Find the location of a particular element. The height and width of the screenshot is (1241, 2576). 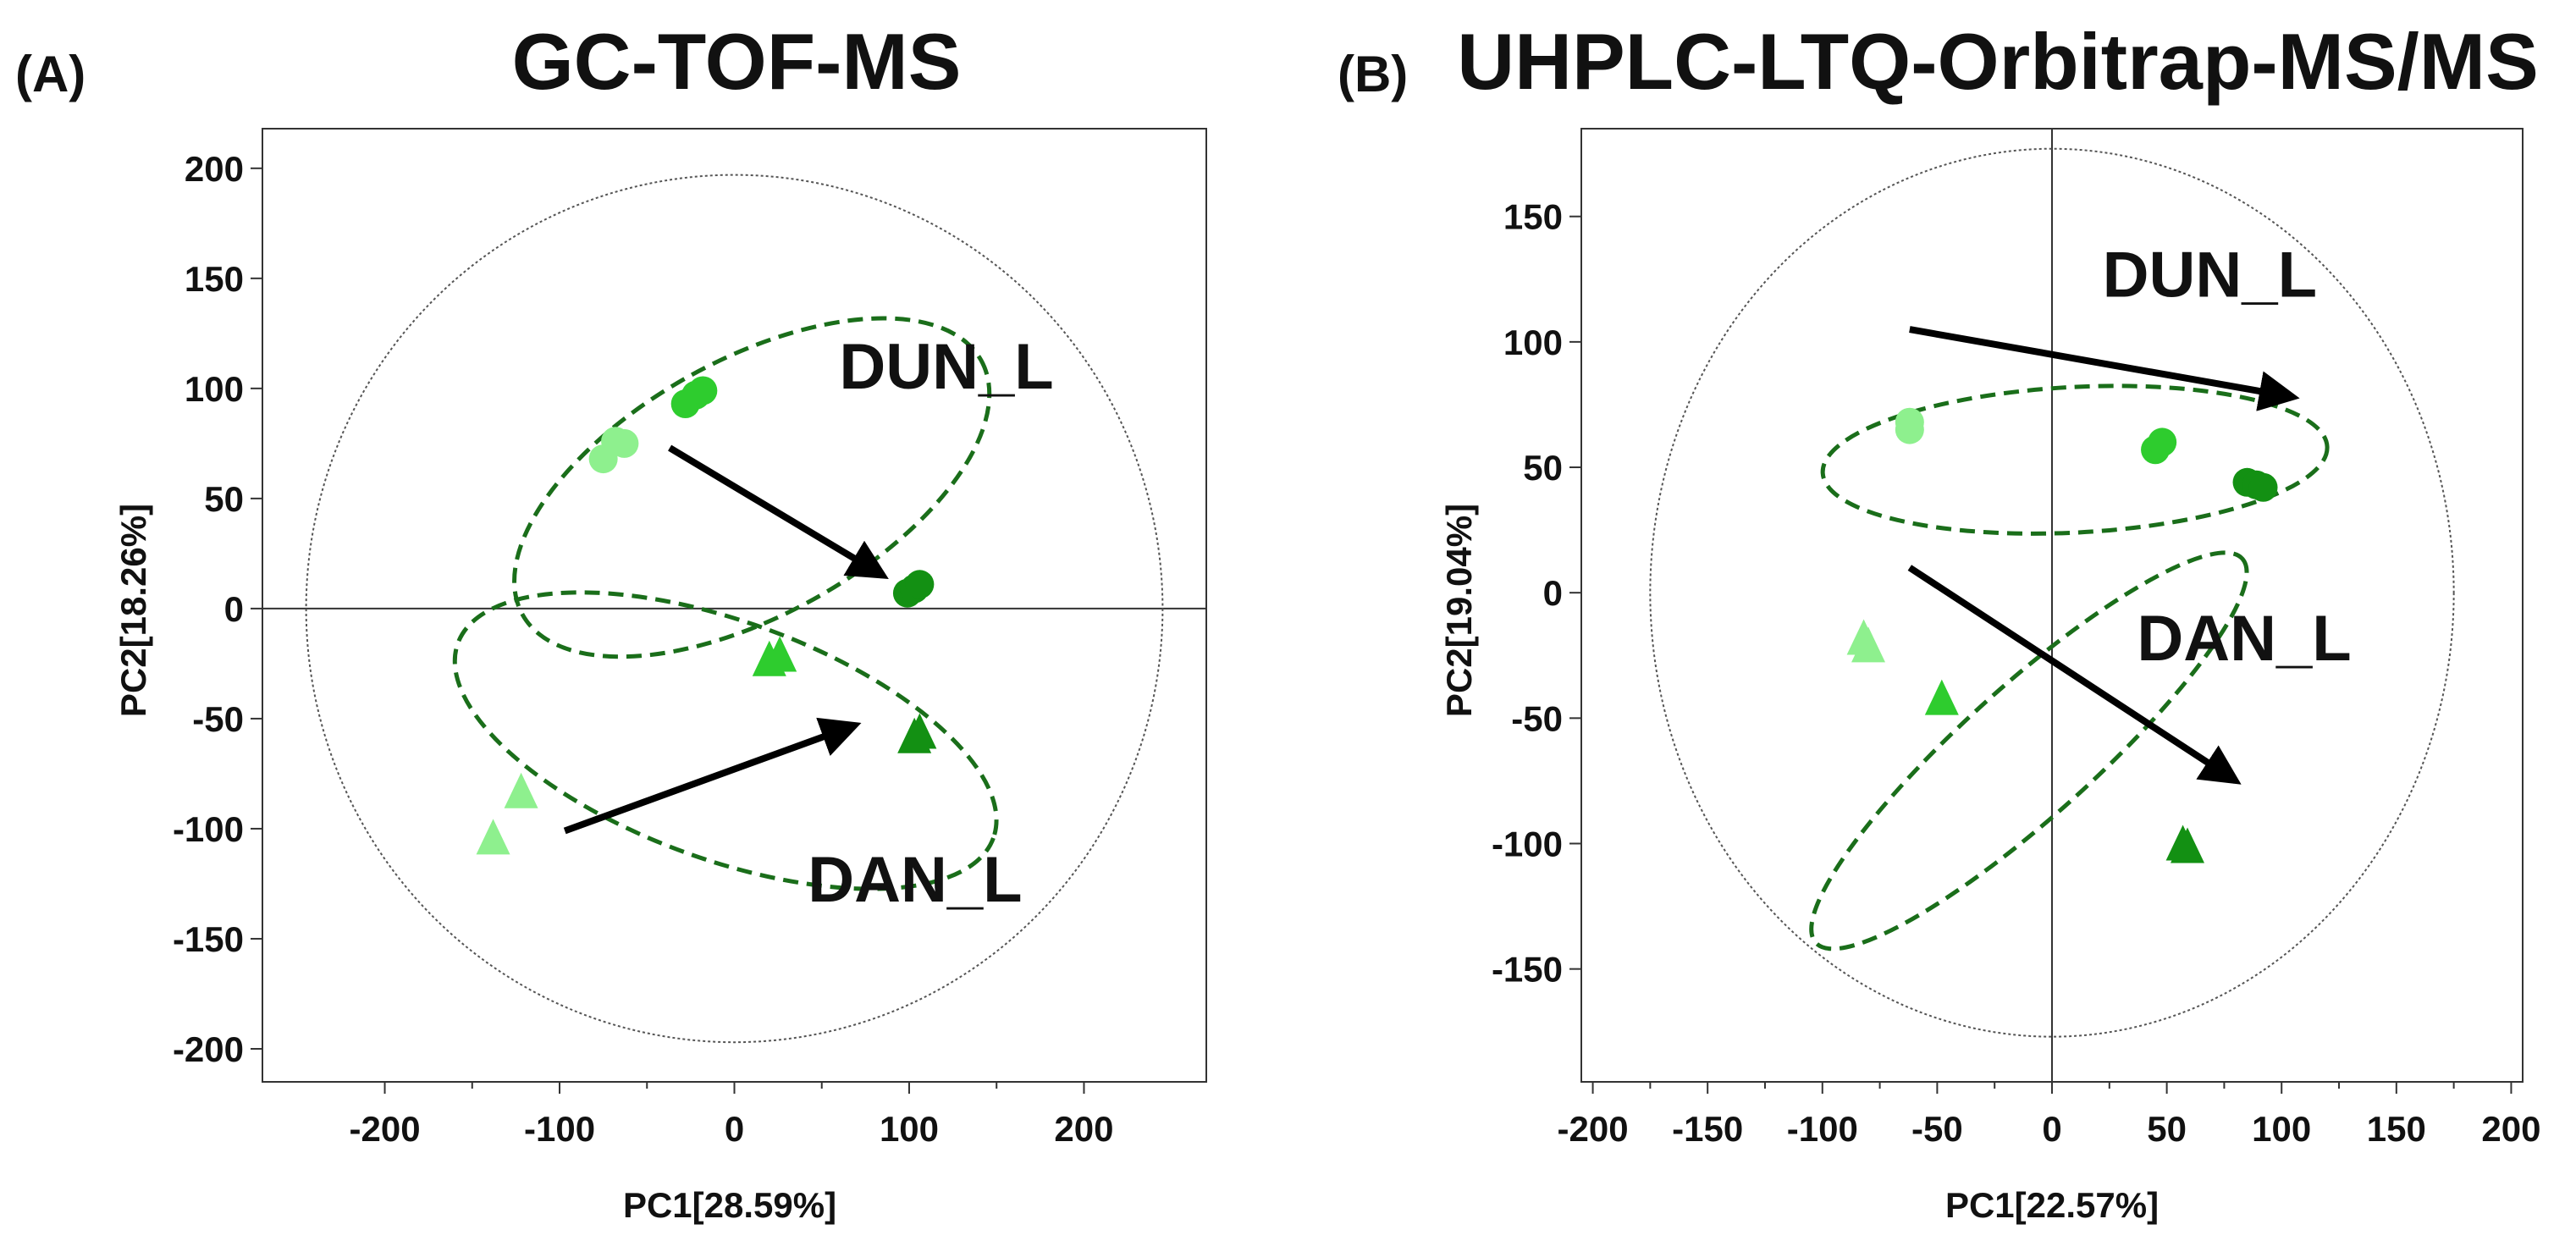

panel-b-y-tick-label: 50 is located at coordinates (1543, 468).